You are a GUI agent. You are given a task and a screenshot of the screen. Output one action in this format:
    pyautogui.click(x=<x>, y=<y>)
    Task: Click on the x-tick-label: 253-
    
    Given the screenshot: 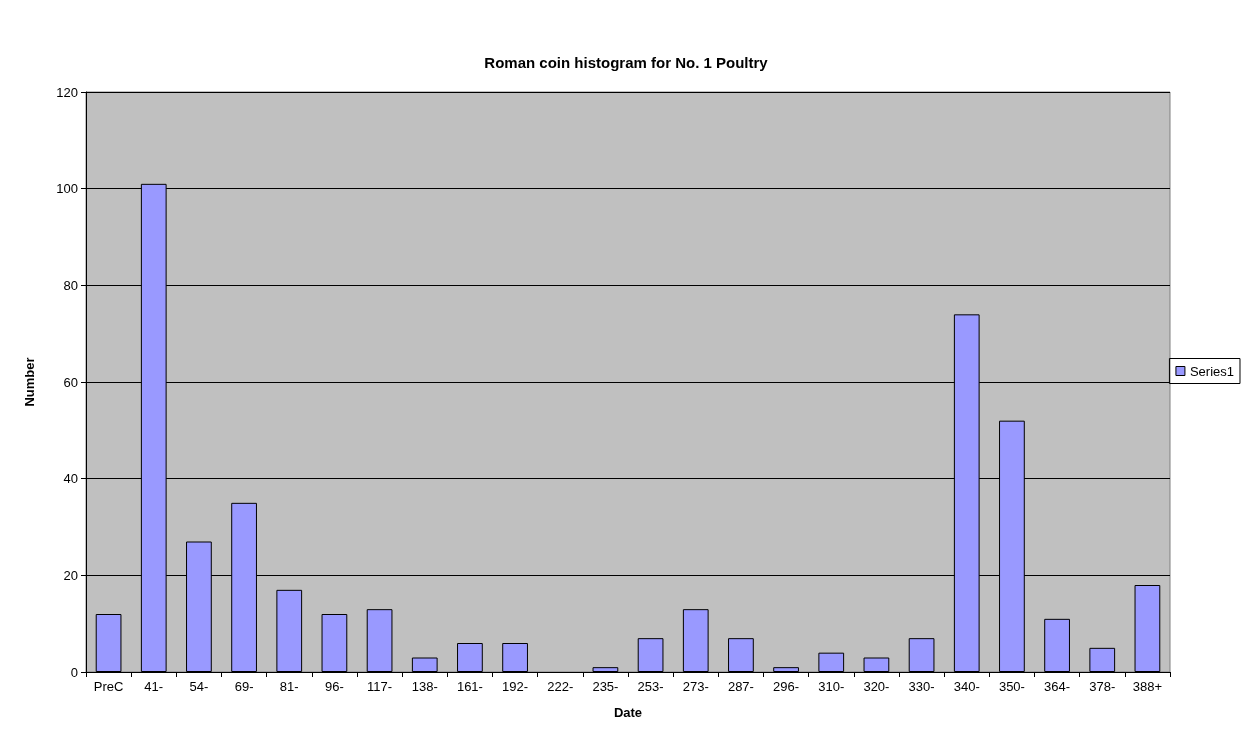 What is the action you would take?
    pyautogui.click(x=650, y=686)
    